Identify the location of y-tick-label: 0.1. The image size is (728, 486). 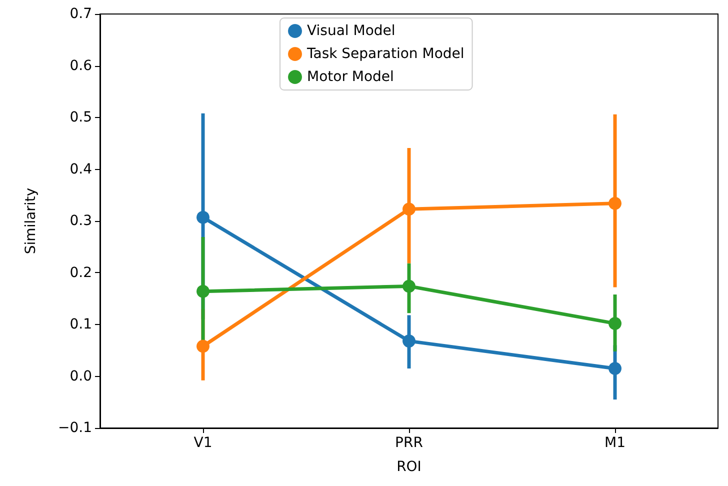
(81, 324).